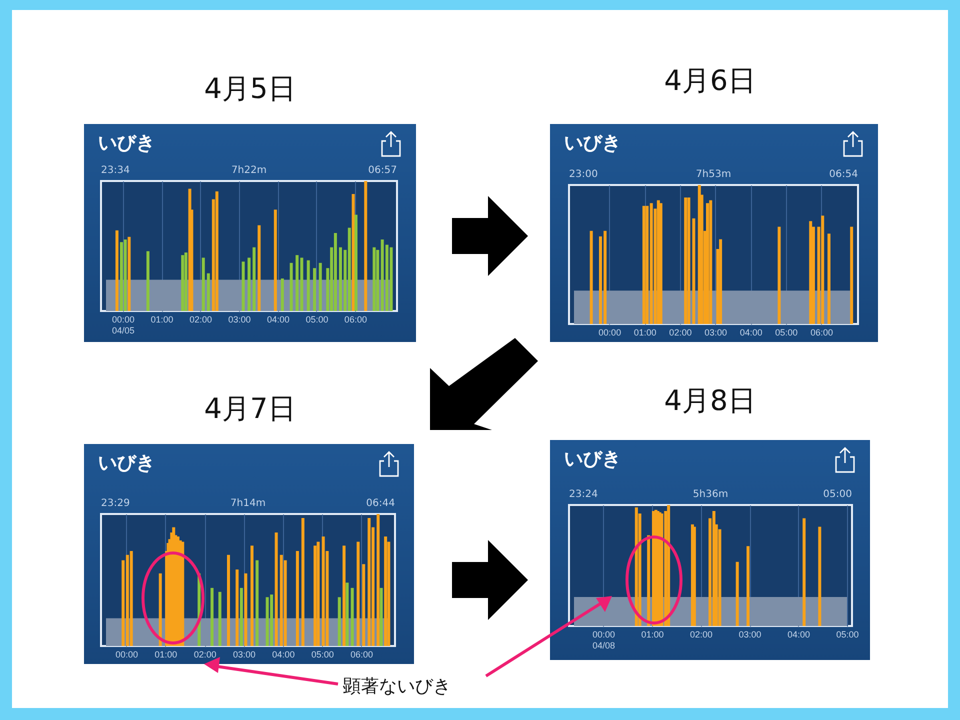 Image resolution: width=960 pixels, height=720 pixels. Describe the element at coordinates (115, 503) in the screenshot. I see `text: 23:29` at that location.